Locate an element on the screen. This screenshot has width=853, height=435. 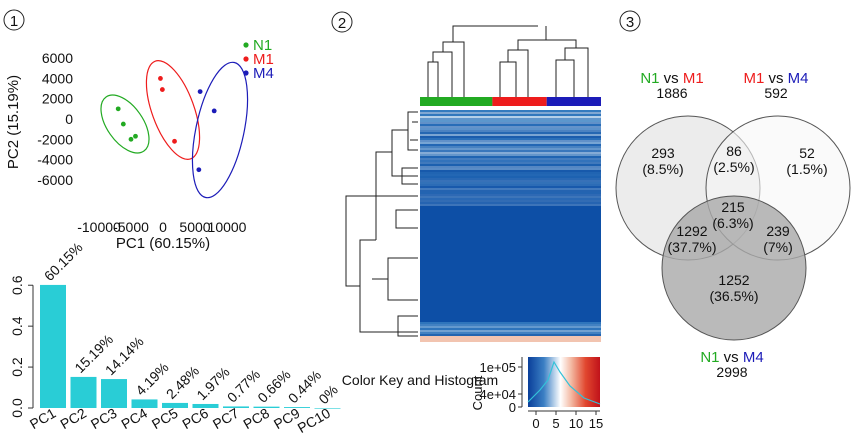
color-key-title: Color Key and Histogram is located at coordinates (420, 380).